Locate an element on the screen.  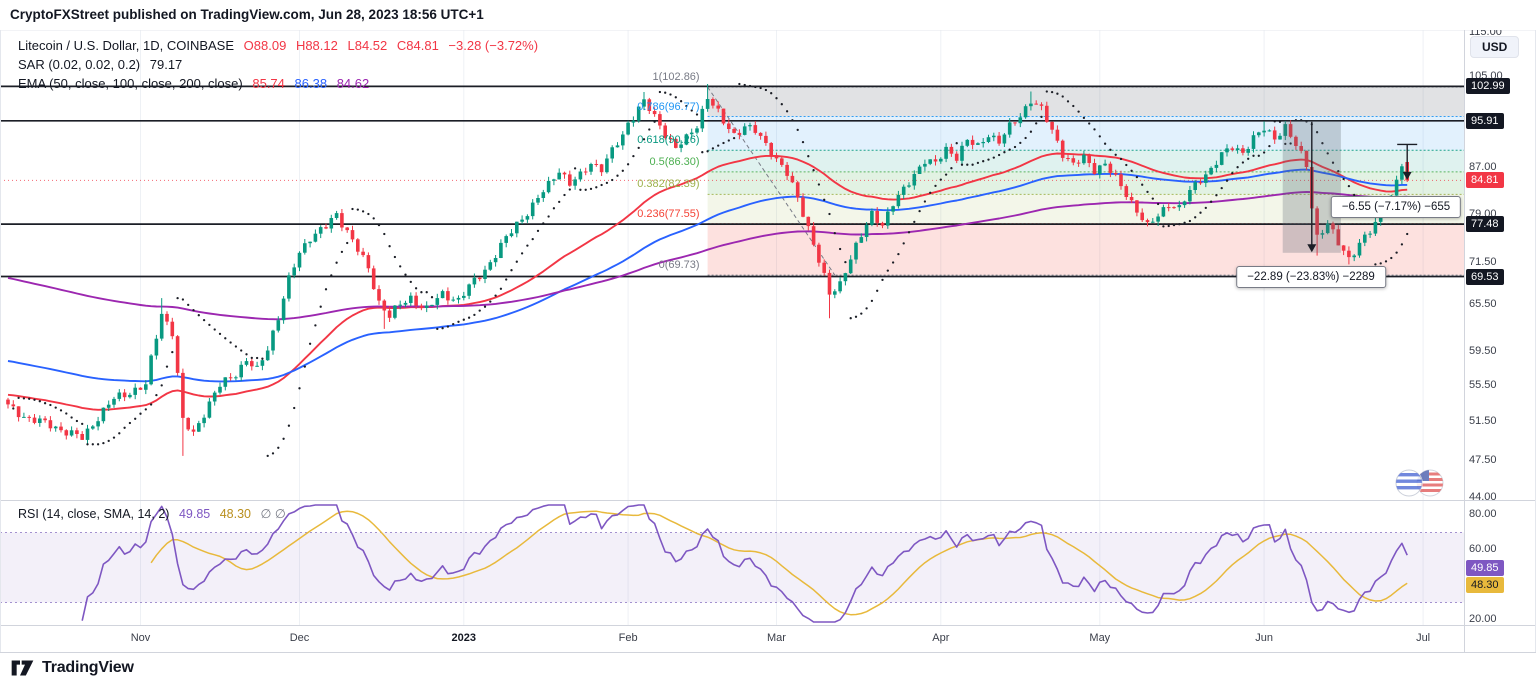
price-axis-tick: 44.00 is located at coordinates (1483, 497).